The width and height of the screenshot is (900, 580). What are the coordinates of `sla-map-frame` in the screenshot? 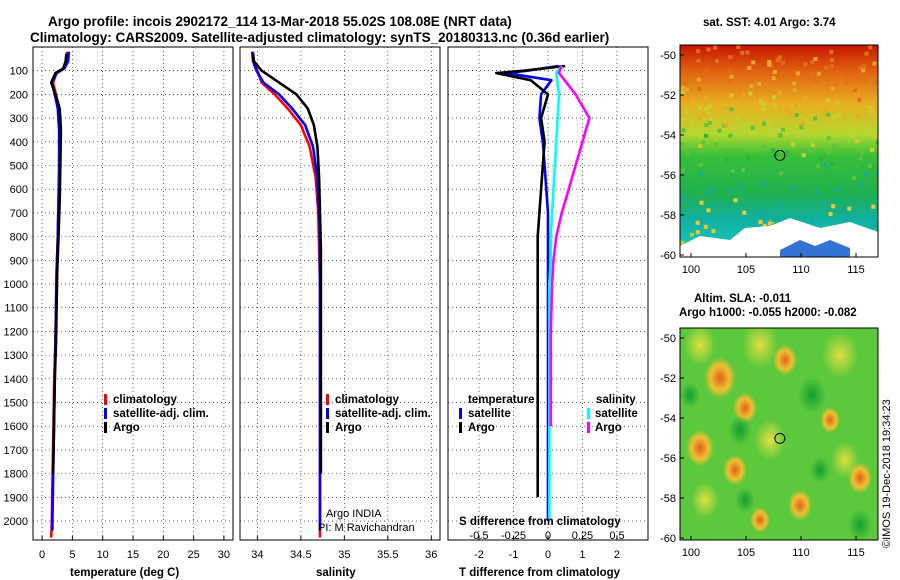 It's located at (779, 434).